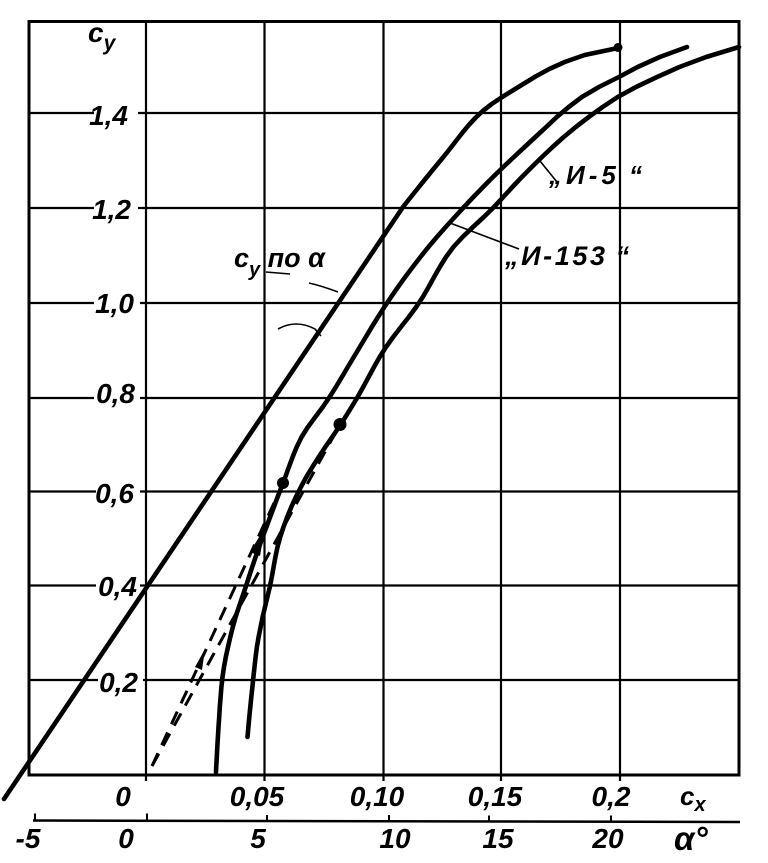  I want to click on svg-text: „И-153 “, so click(568, 256).